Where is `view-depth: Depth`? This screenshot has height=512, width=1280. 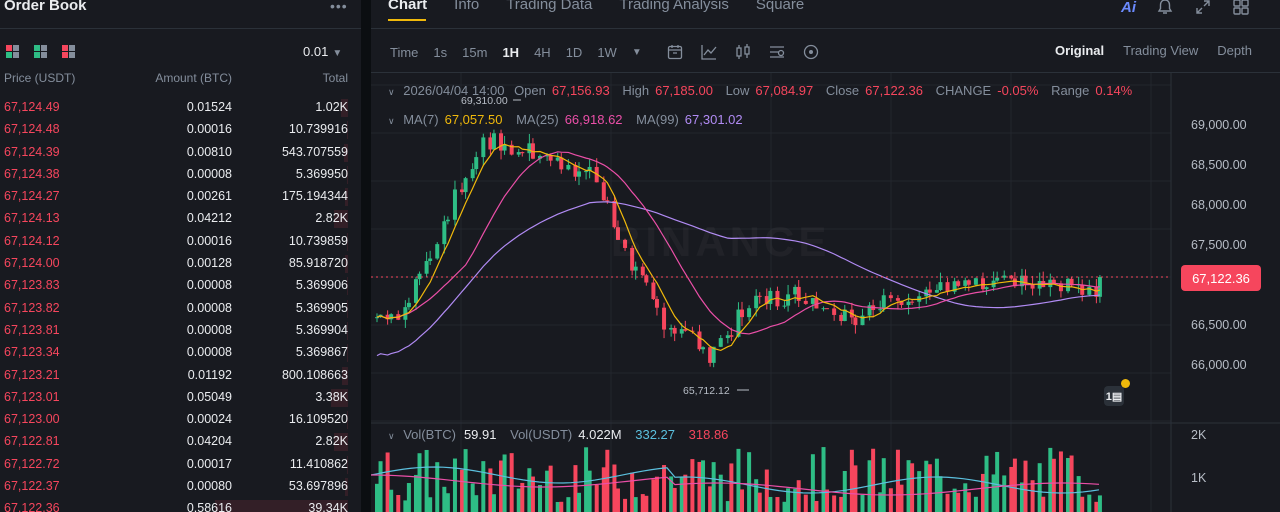
view-depth: Depth is located at coordinates (1234, 50).